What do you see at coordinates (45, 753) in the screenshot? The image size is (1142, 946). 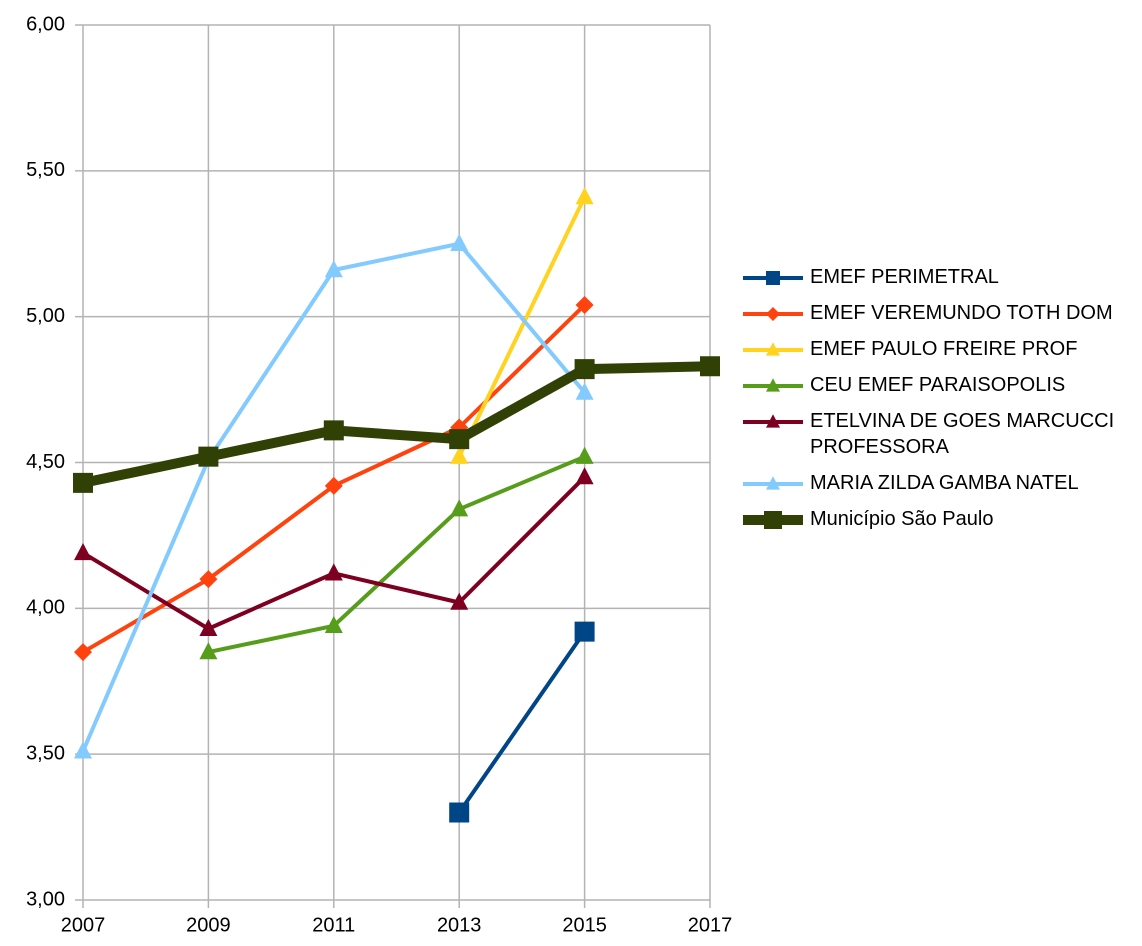 I see `y-tick-label: 3,50` at bounding box center [45, 753].